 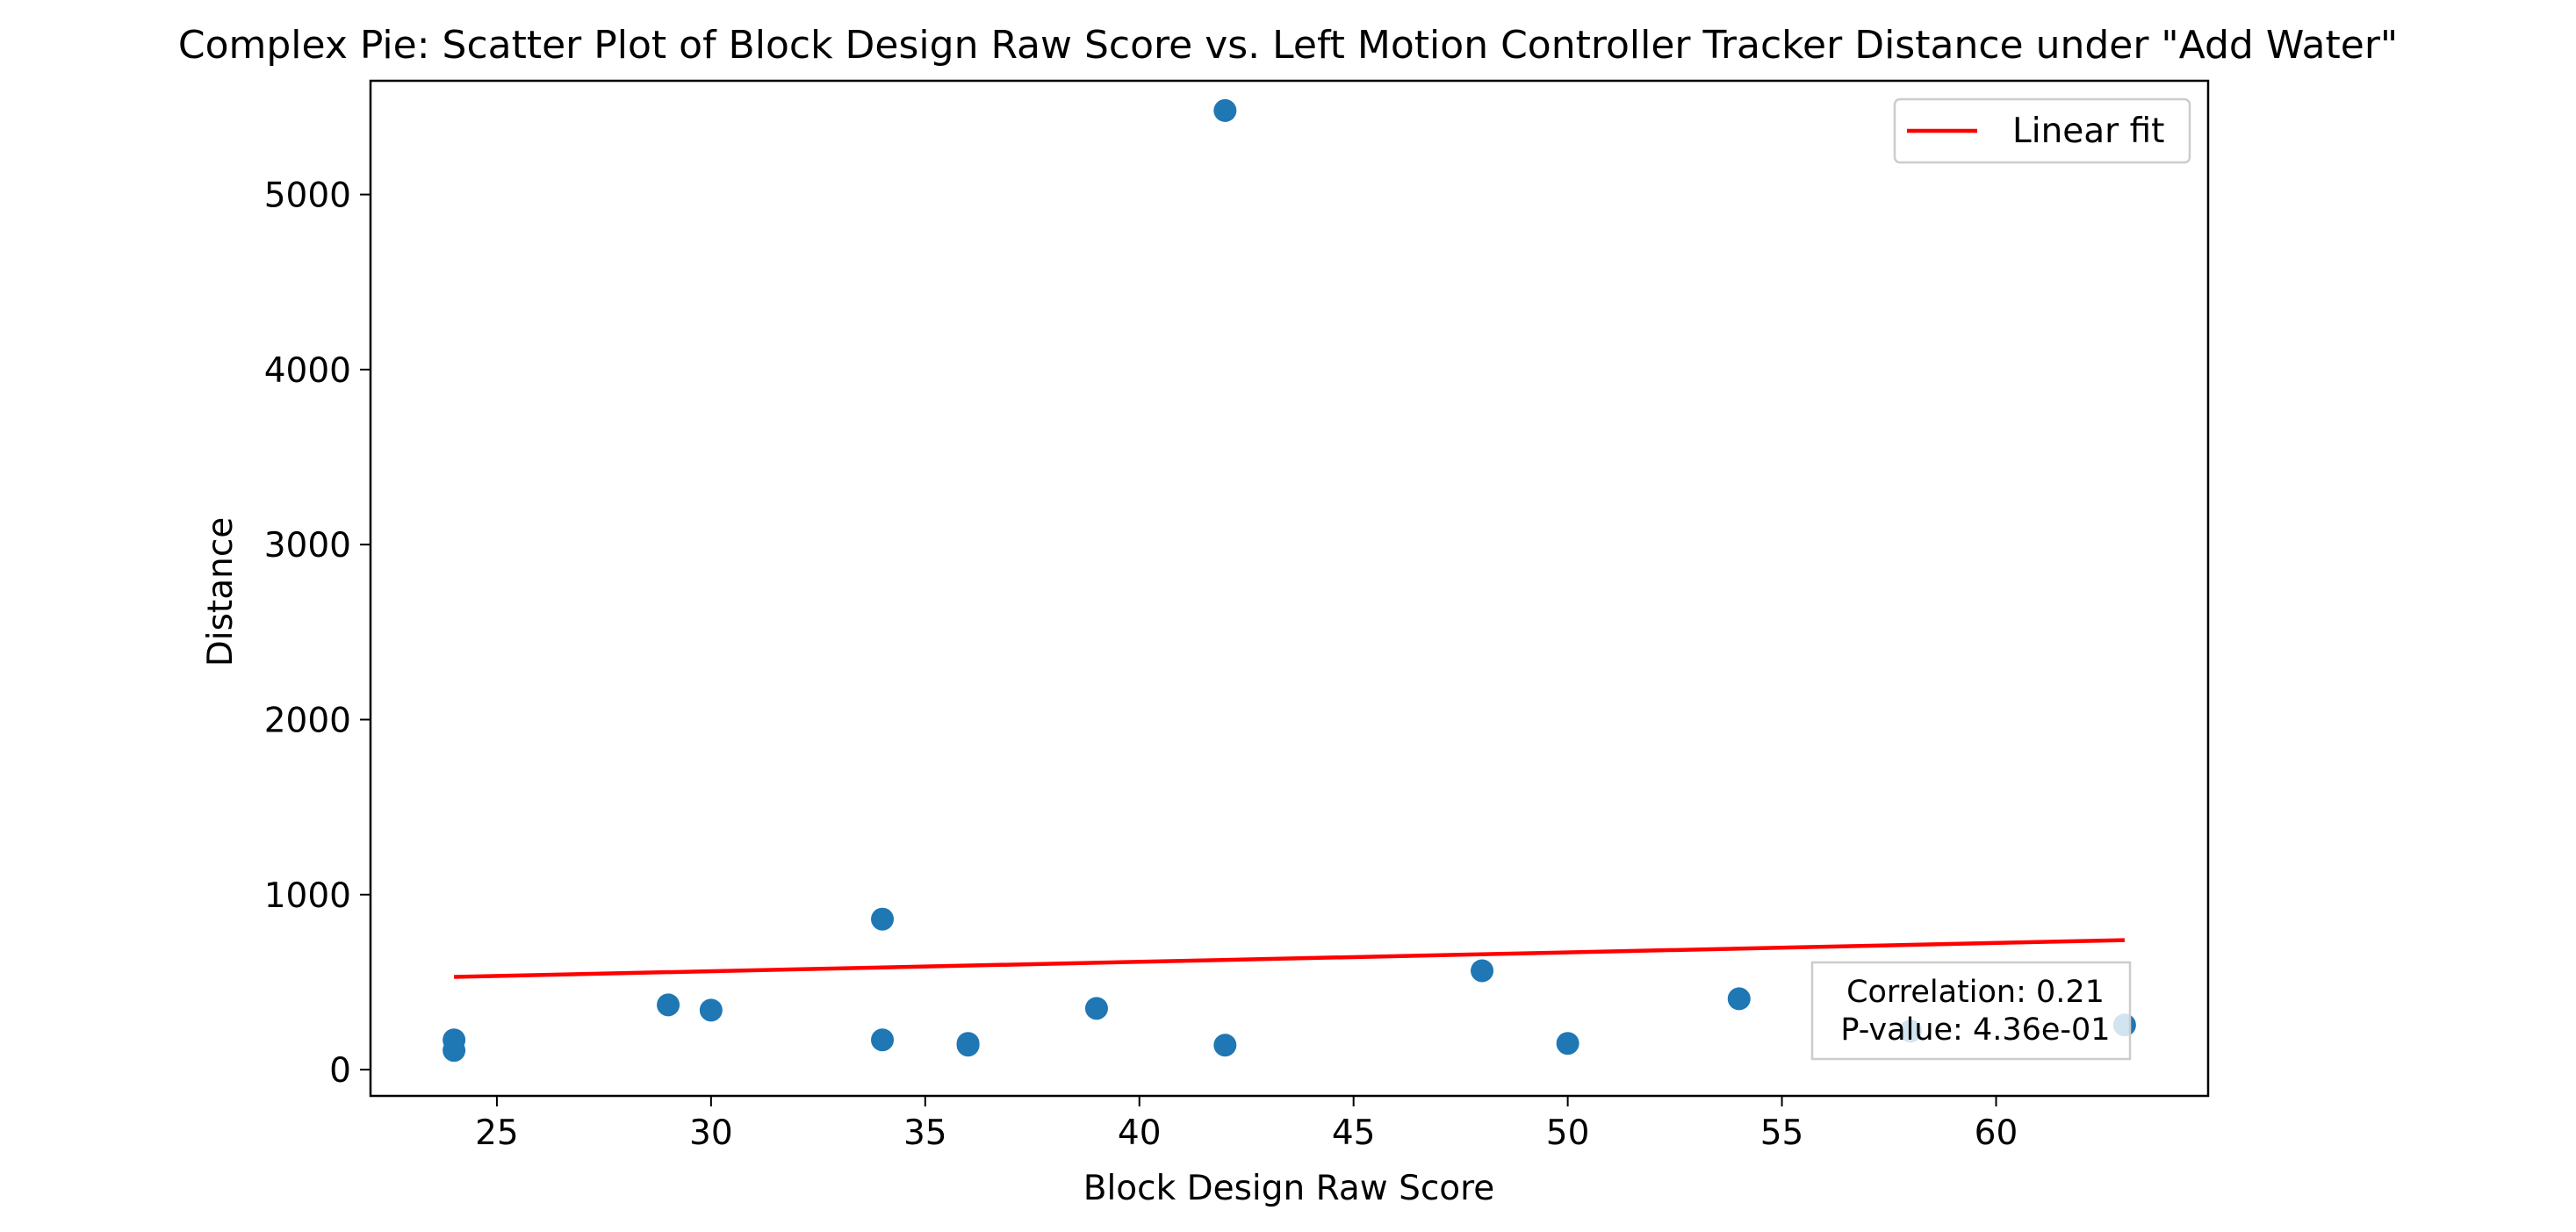 I want to click on y-tick-label: 5000, so click(x=307, y=196).